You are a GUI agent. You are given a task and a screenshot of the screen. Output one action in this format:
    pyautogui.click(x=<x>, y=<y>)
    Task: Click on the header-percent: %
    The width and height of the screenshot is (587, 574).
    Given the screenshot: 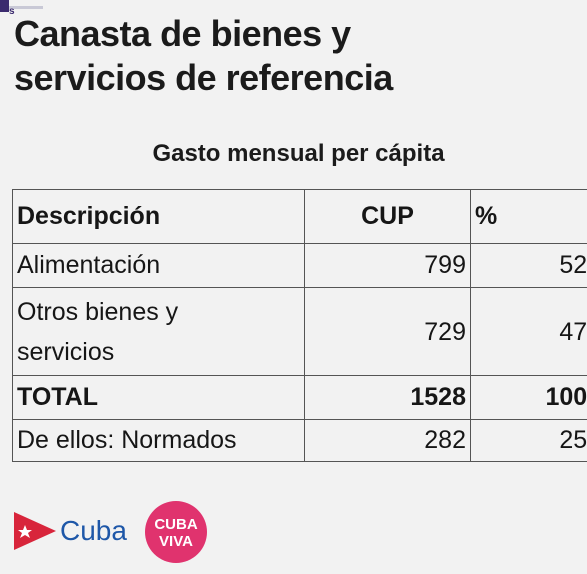 What is the action you would take?
    pyautogui.click(x=528, y=216)
    